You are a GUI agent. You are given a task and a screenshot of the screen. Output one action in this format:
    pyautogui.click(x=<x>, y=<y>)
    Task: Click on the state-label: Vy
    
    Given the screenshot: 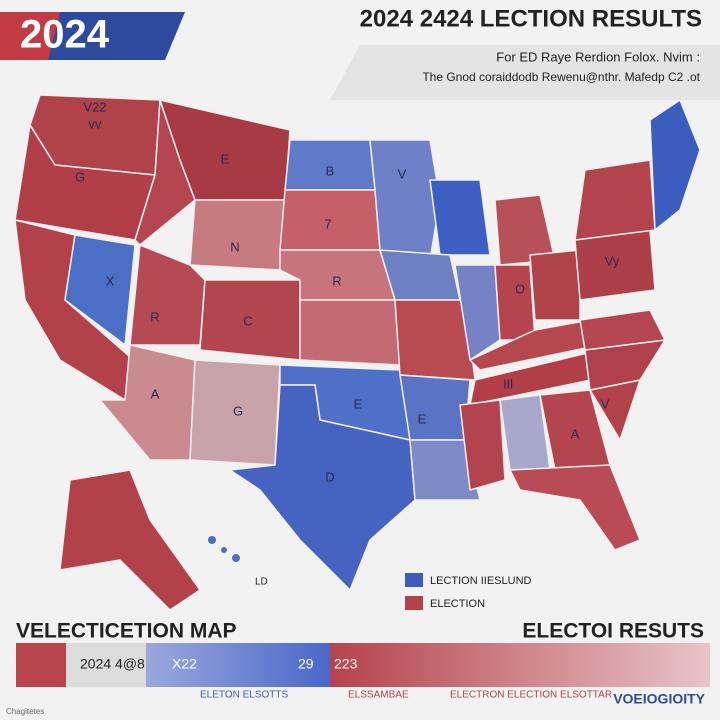 What is the action you would take?
    pyautogui.click(x=612, y=260)
    